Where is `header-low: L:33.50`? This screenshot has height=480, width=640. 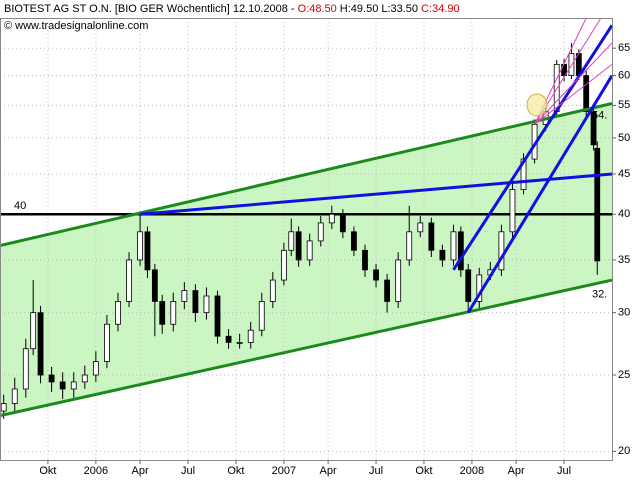 header-low: L:33.50 is located at coordinates (399, 9).